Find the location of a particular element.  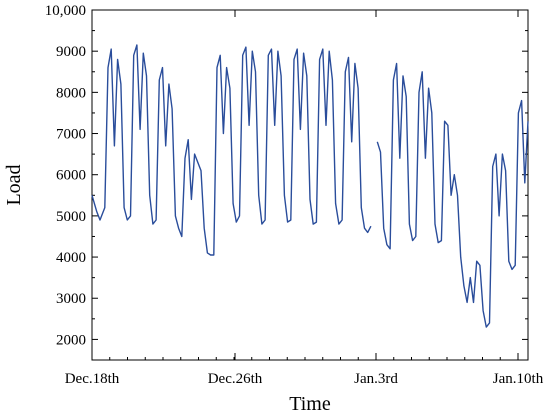

x-axis-title: Time is located at coordinates (310, 404).